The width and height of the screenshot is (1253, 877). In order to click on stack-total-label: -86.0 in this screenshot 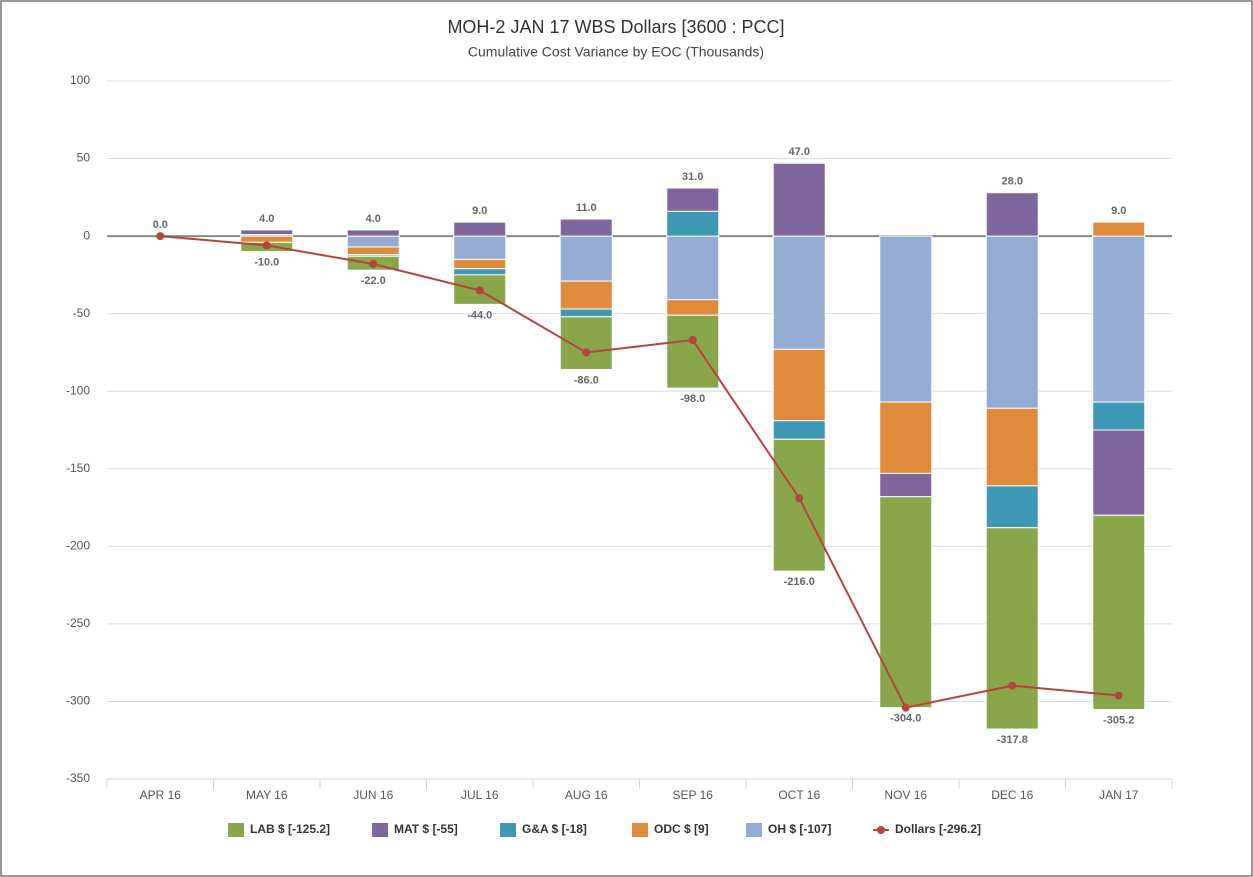, I will do `click(586, 380)`.